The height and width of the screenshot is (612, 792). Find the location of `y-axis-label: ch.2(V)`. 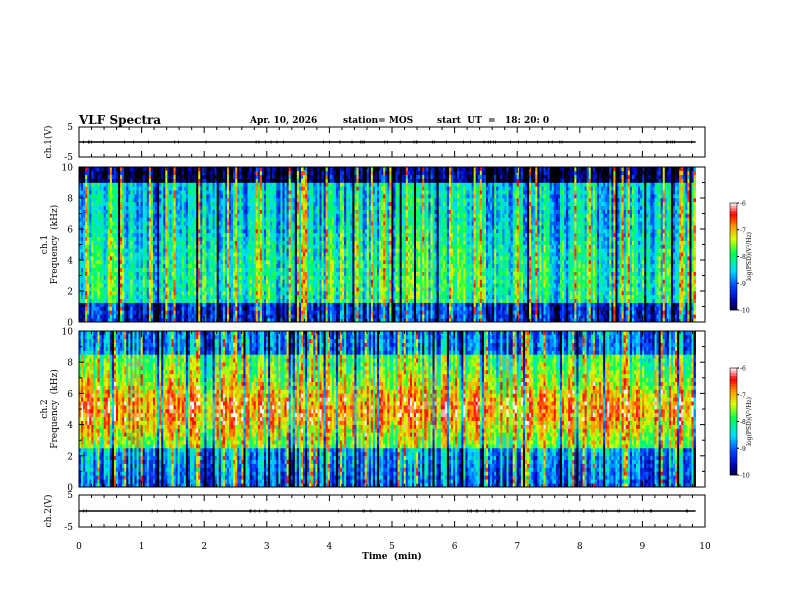

y-axis-label: ch.2(V) is located at coordinates (48, 511).